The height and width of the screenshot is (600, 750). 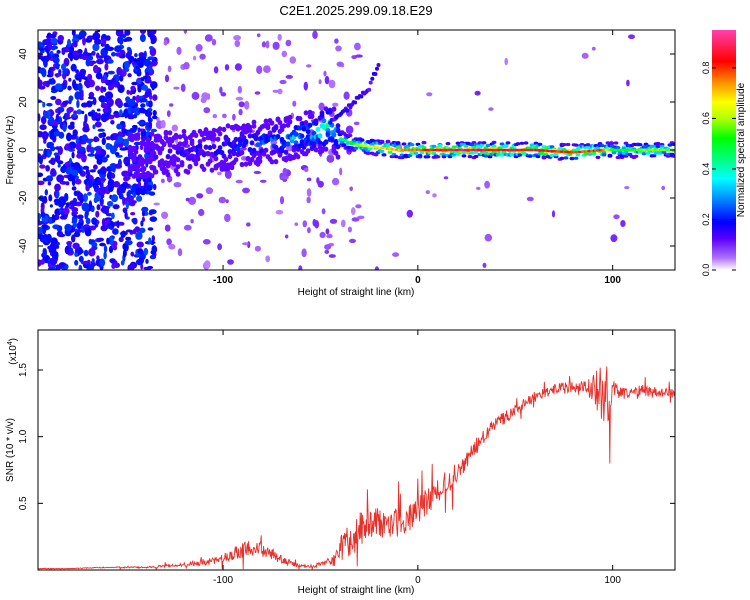 What do you see at coordinates (370, 82) in the screenshot?
I see `heatmap-branch-cell` at bounding box center [370, 82].